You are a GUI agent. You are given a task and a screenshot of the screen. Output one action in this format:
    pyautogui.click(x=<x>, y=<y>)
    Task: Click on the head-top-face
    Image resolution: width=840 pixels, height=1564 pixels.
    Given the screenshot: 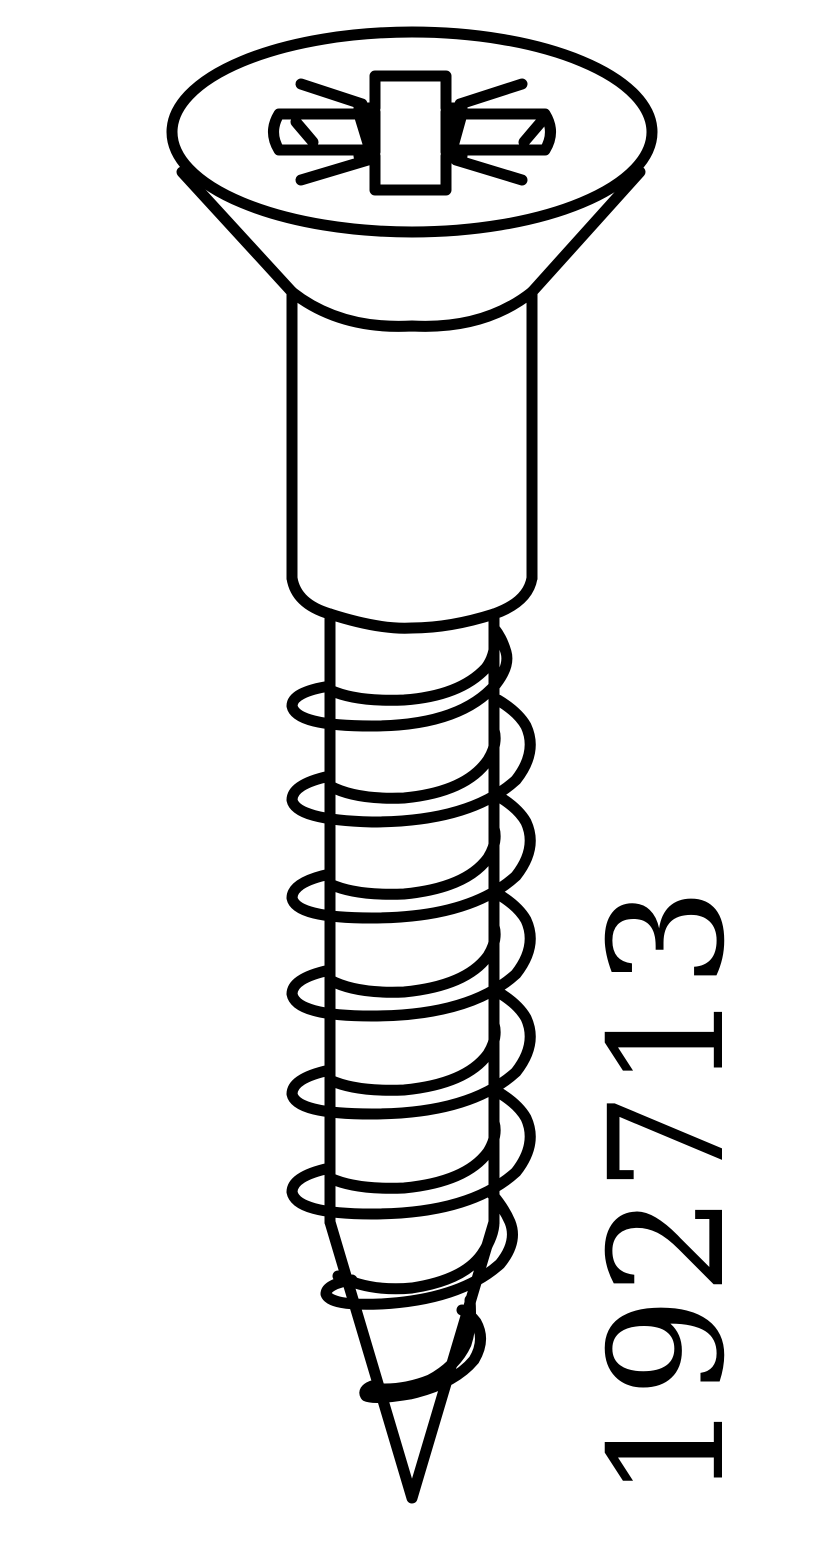 What is the action you would take?
    pyautogui.click(x=412, y=132)
    